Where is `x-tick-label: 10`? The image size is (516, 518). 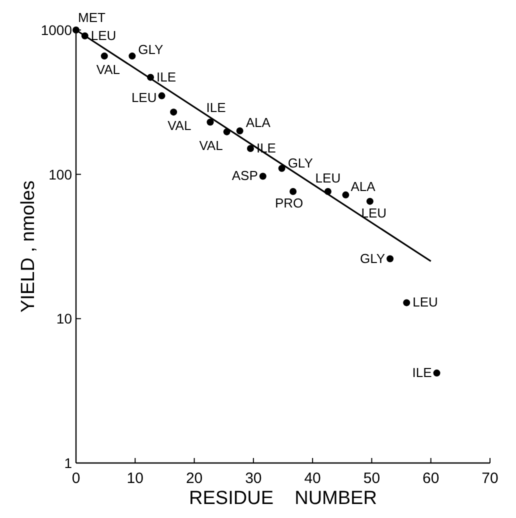 x-tick-label: 10 is located at coordinates (135, 478).